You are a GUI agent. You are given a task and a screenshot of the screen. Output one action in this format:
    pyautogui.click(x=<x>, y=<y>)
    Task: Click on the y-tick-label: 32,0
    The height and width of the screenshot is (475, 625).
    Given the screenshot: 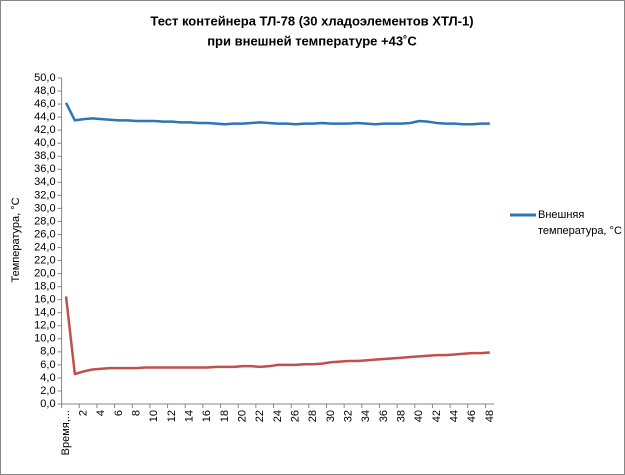 What is the action you would take?
    pyautogui.click(x=44, y=195)
    